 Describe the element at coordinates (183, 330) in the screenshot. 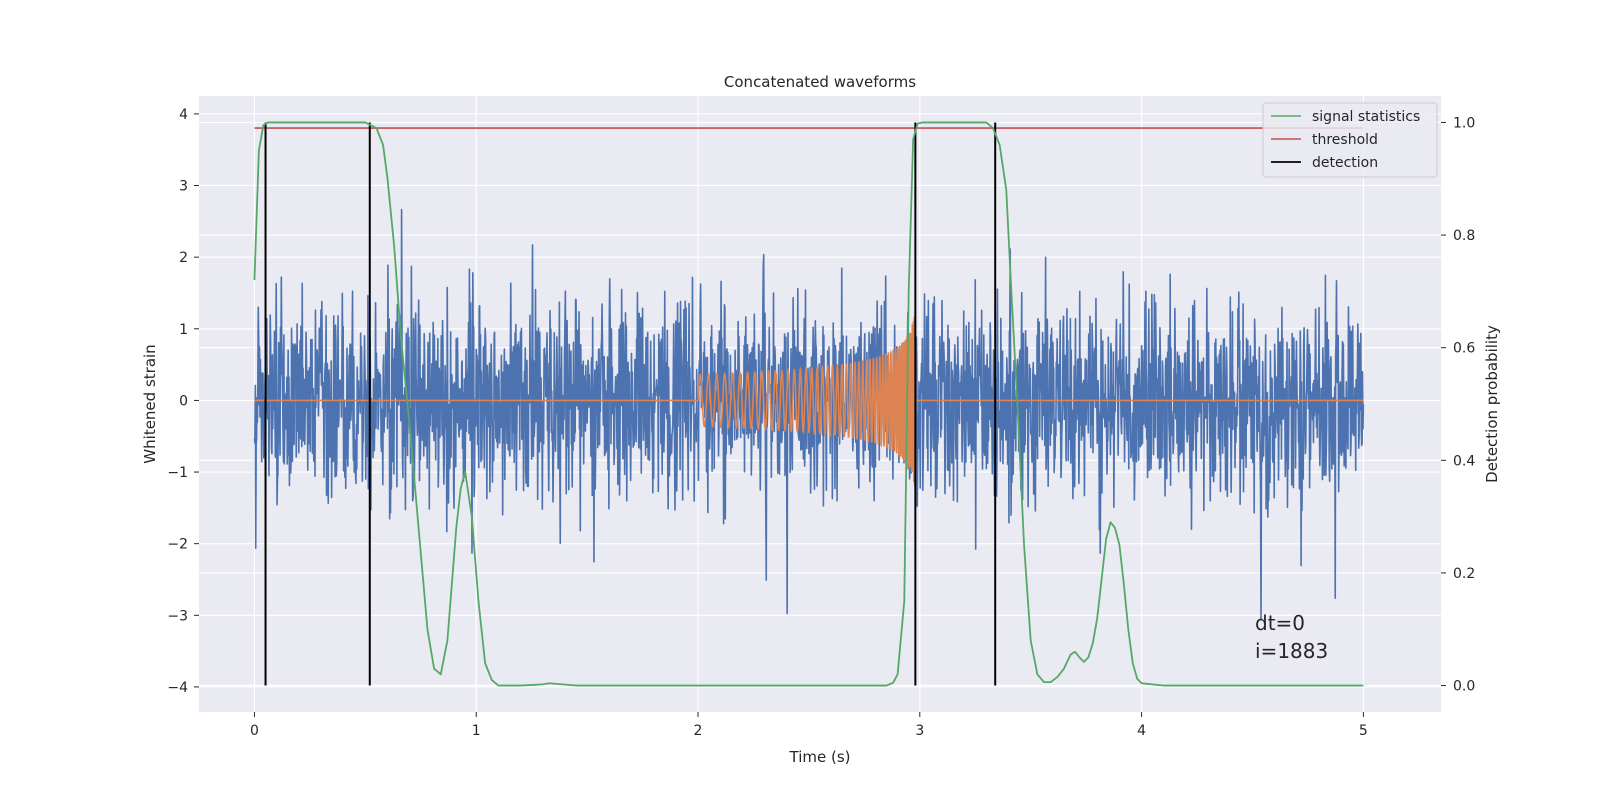

I see `y-tick-label: 1` at that location.